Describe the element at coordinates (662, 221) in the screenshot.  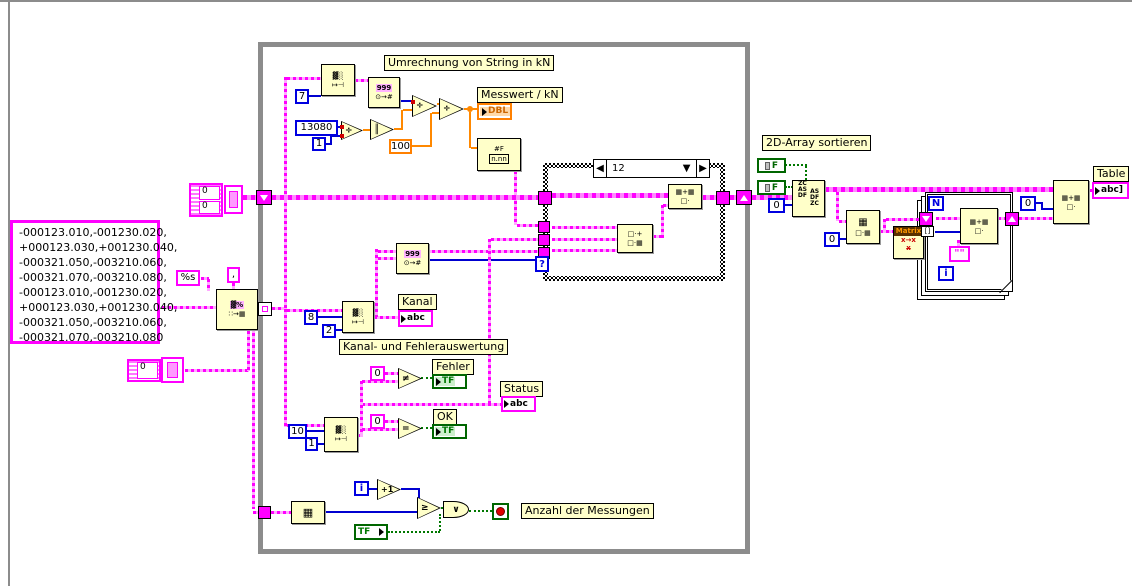
I see `wire-build-v` at that location.